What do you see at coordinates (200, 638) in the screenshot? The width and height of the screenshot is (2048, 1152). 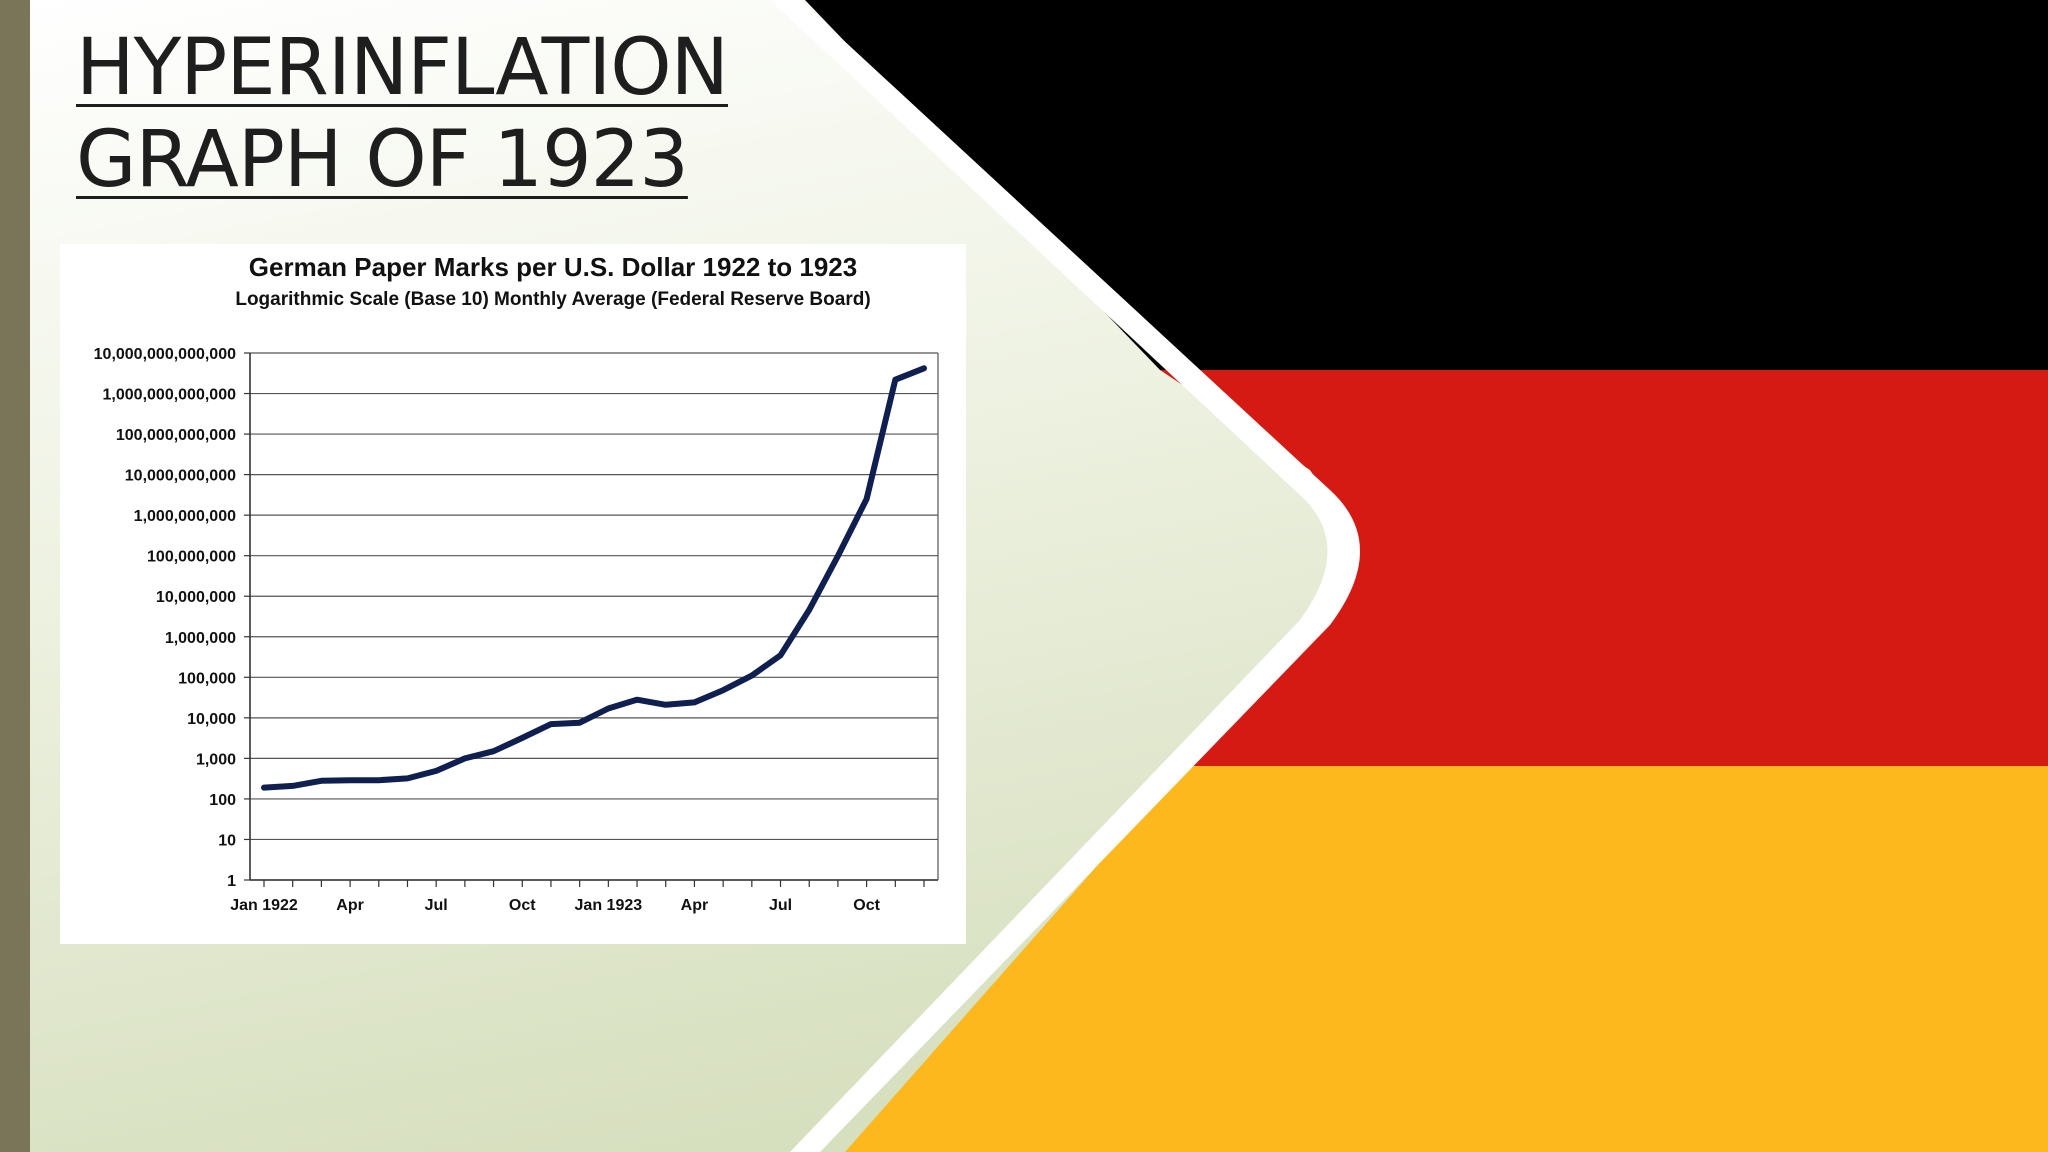 I see `y-tick-label: 1,000,000` at bounding box center [200, 638].